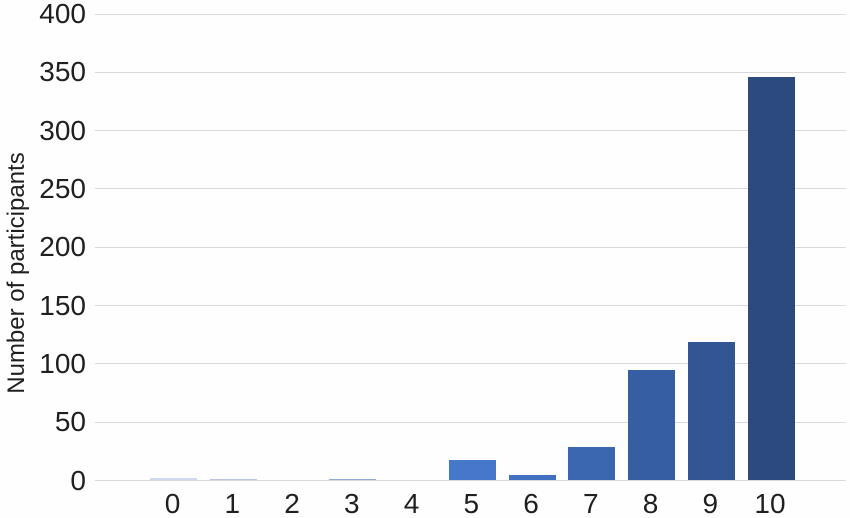 The height and width of the screenshot is (518, 850). Describe the element at coordinates (710, 503) in the screenshot. I see `x-tick-label: 9` at that location.